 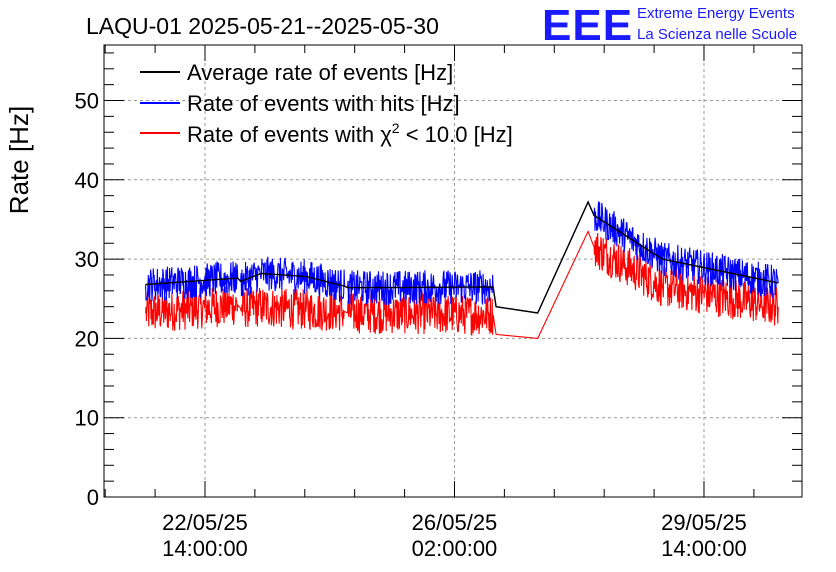 I want to click on logo-line2: La Scienza nelle Scuole, so click(x=717, y=34).